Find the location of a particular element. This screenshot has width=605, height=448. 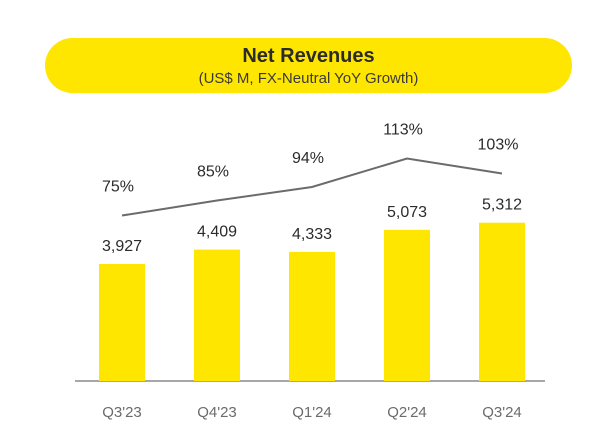

growth-label: 113% is located at coordinates (403, 130).